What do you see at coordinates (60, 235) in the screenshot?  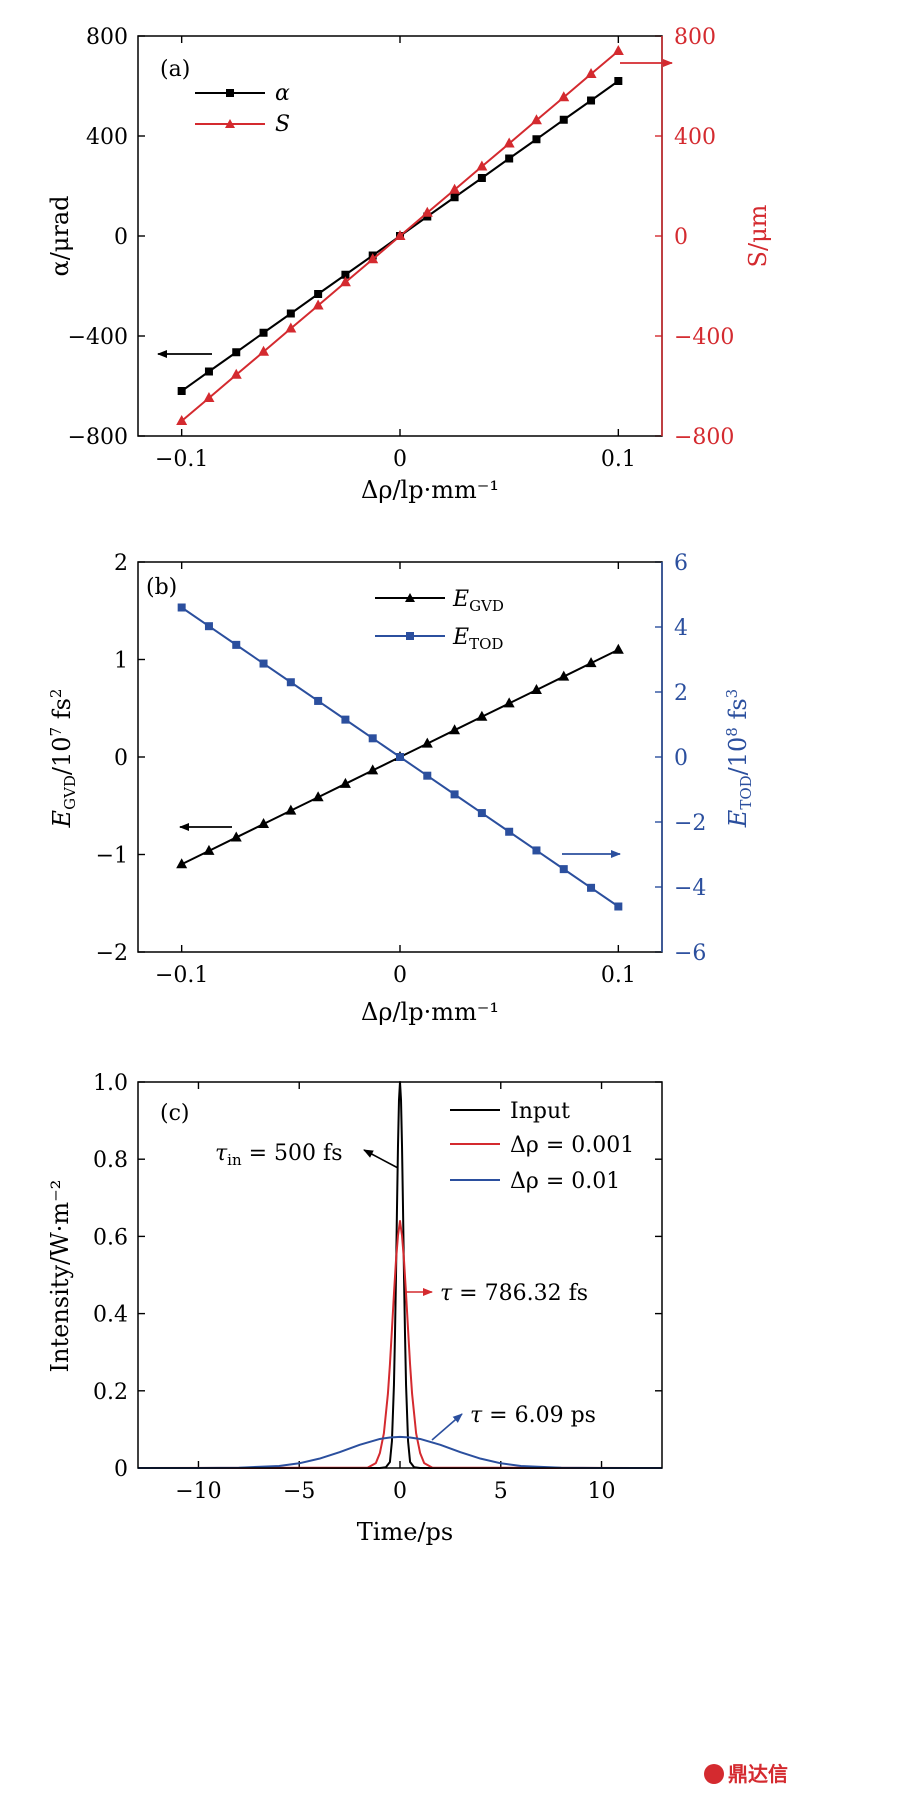 I see `panel-a-ylabel-left: α/μrad` at bounding box center [60, 235].